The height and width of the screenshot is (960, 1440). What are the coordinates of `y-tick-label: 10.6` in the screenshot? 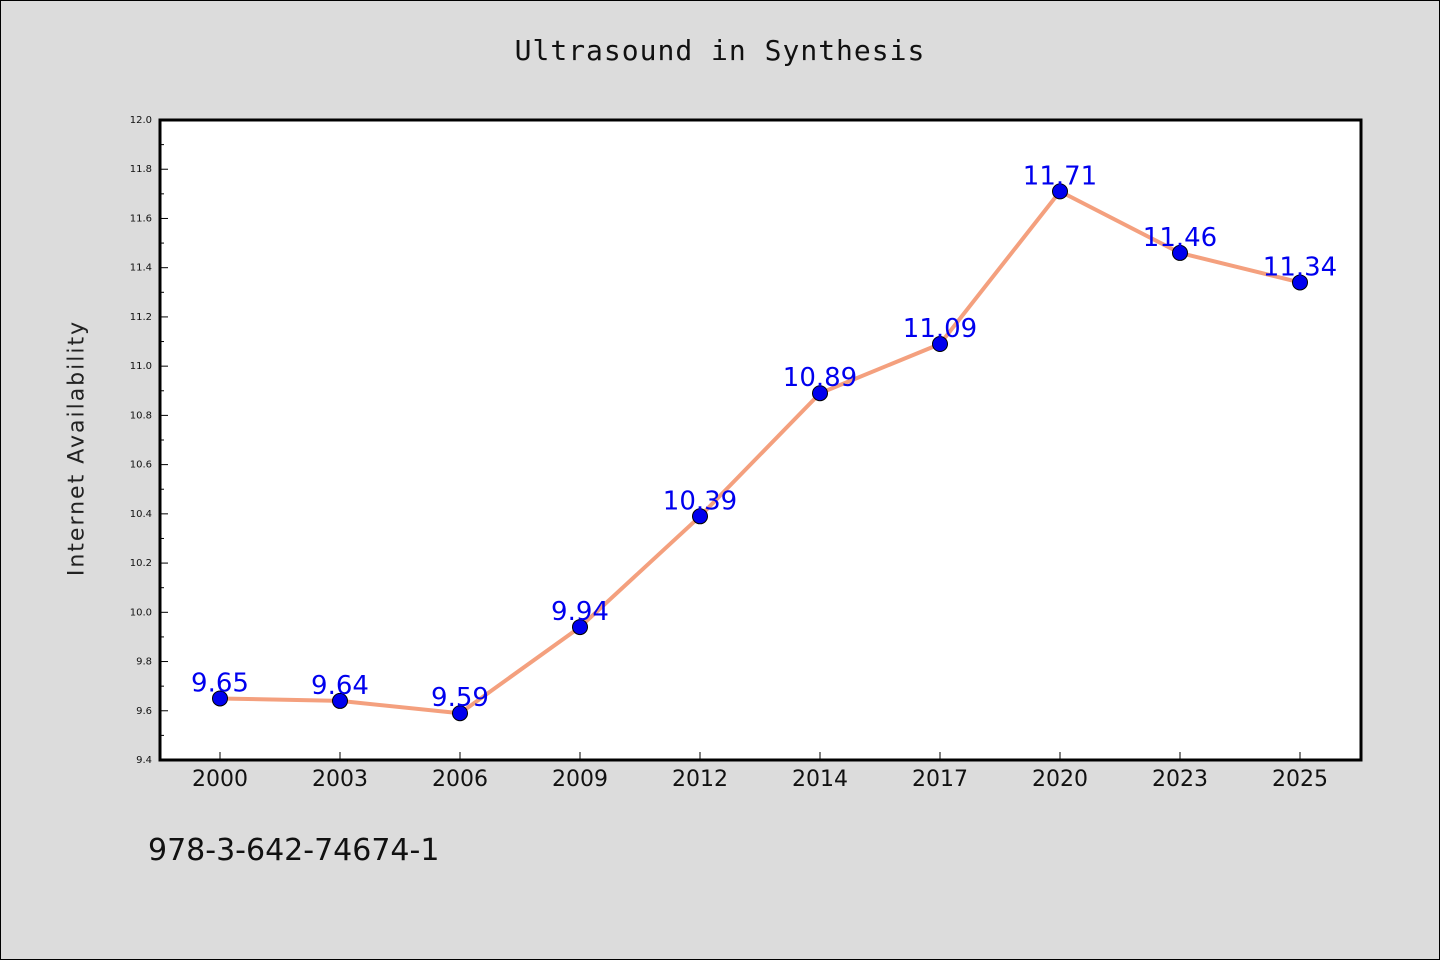 It's located at (141, 465).